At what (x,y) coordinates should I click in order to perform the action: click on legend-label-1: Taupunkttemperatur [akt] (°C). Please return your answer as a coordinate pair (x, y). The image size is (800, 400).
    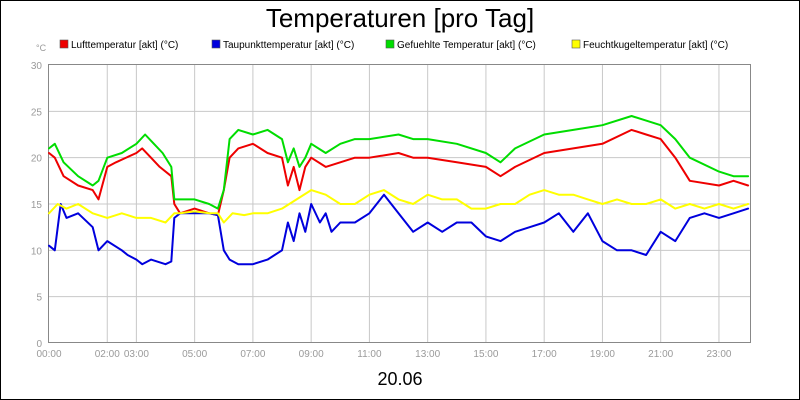
    Looking at the image, I should click on (288, 45).